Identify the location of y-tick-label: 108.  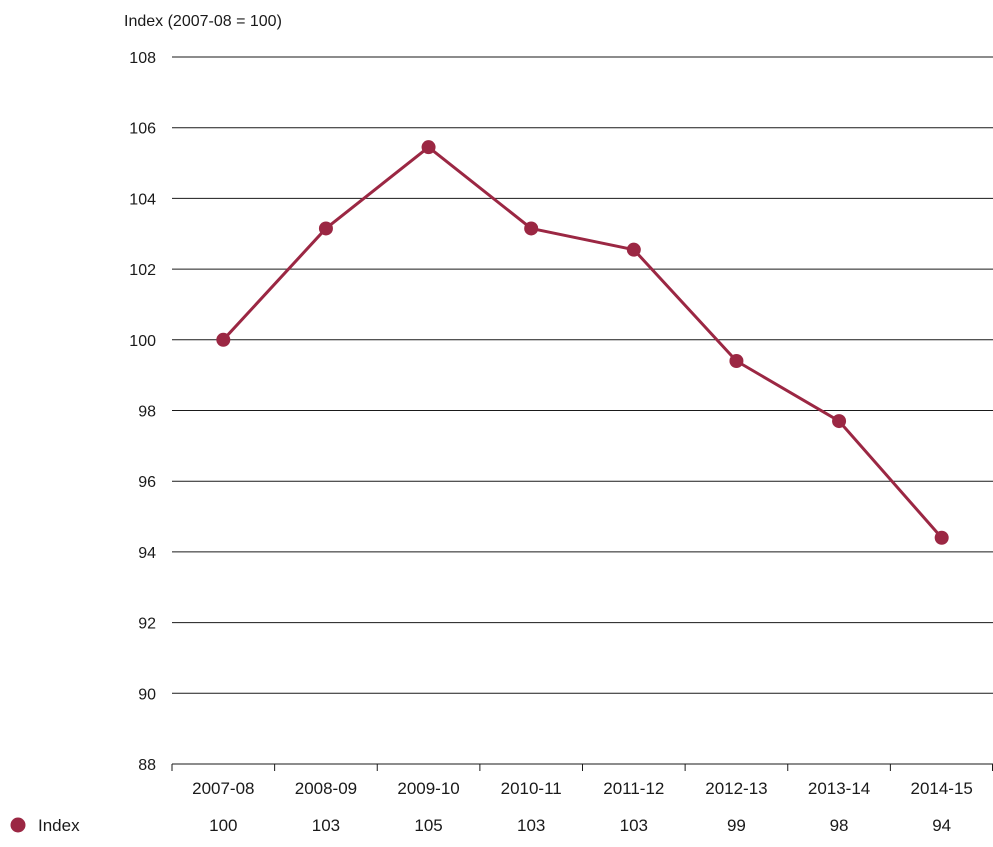
(142, 58).